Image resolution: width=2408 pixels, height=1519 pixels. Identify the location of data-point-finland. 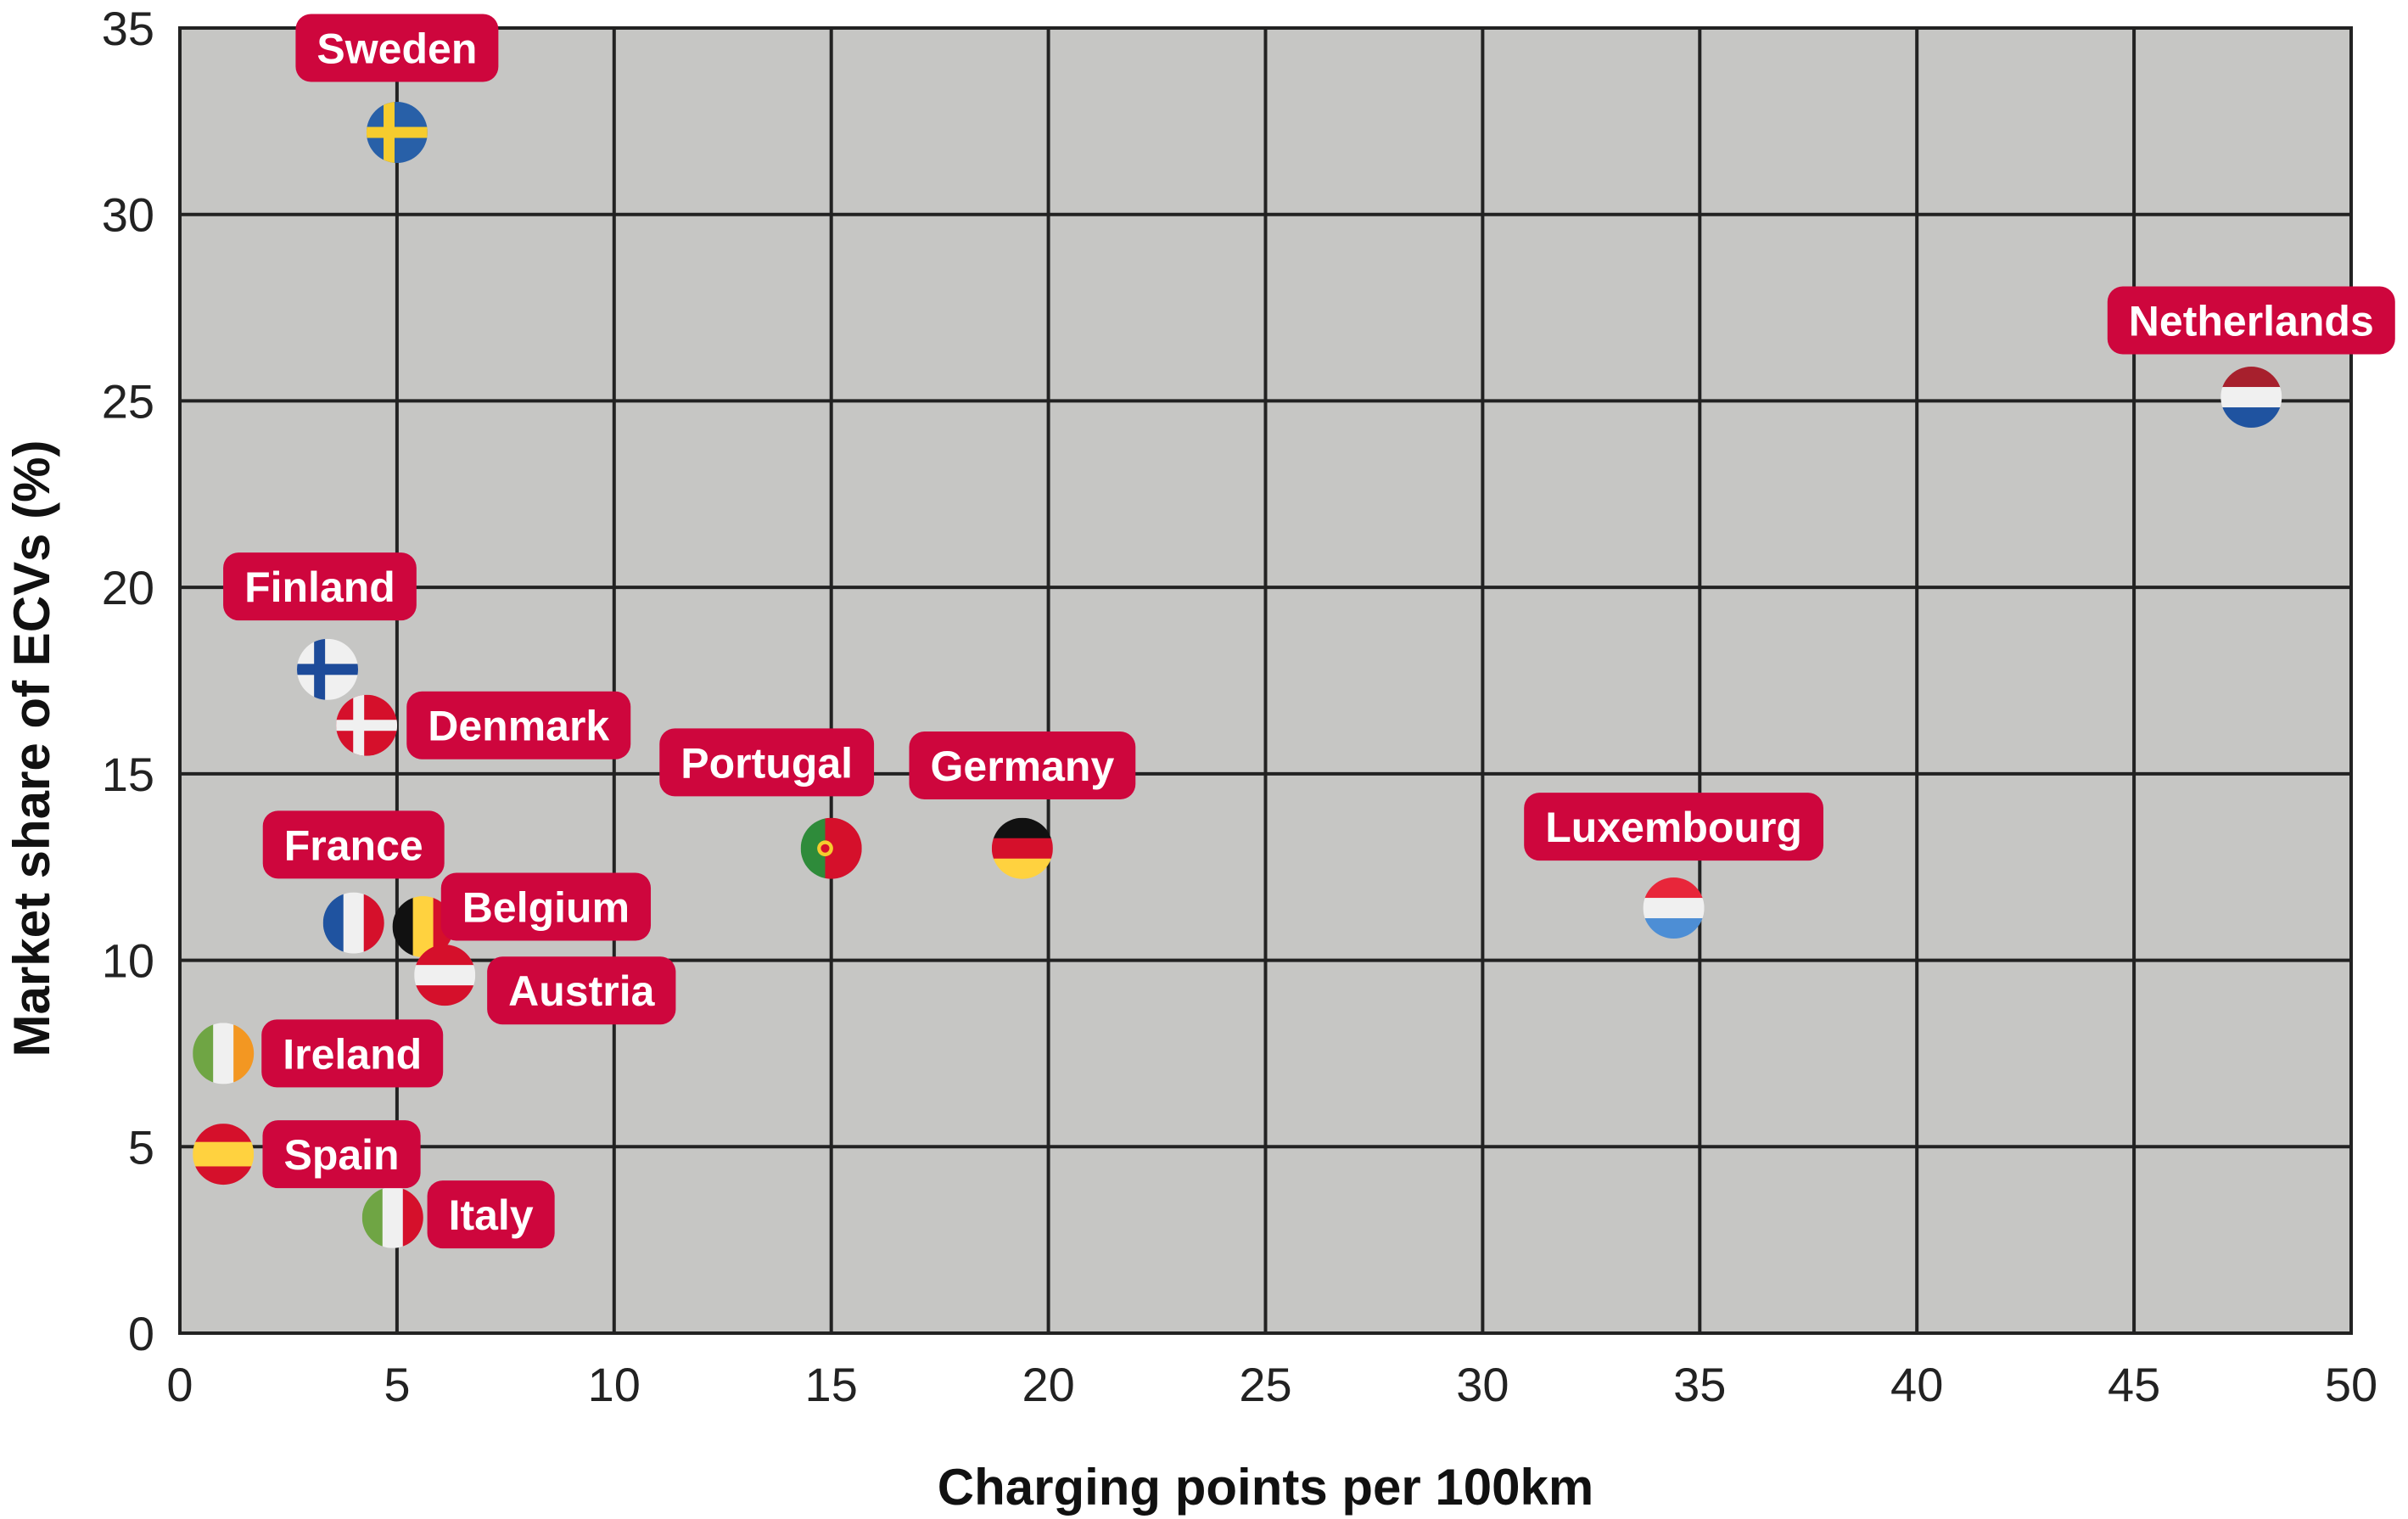
(328, 669).